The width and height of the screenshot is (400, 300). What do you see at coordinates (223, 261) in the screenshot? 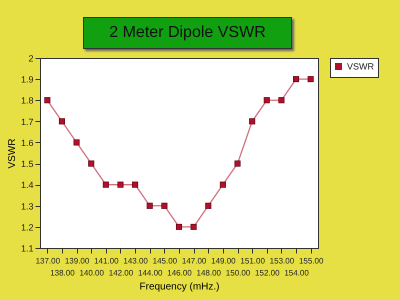
I see `x-tick-label: 149.00` at bounding box center [223, 261].